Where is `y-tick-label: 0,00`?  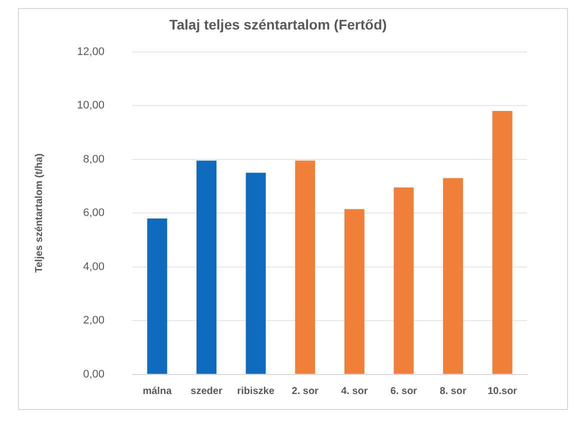
y-tick-label: 0,00 is located at coordinates (94, 374).